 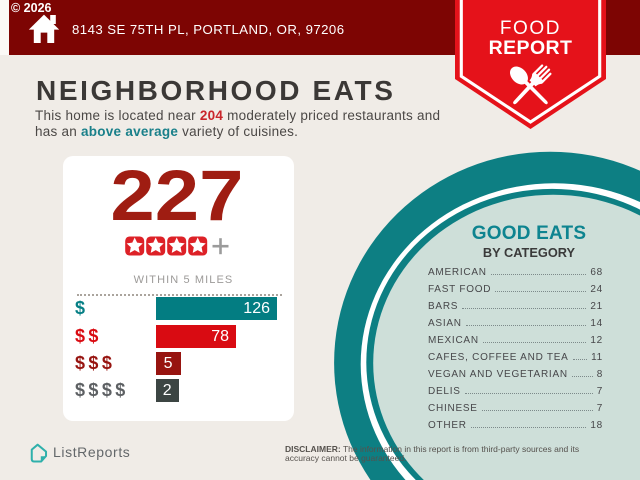 I want to click on svg-text: FOOD, so click(x=530, y=28).